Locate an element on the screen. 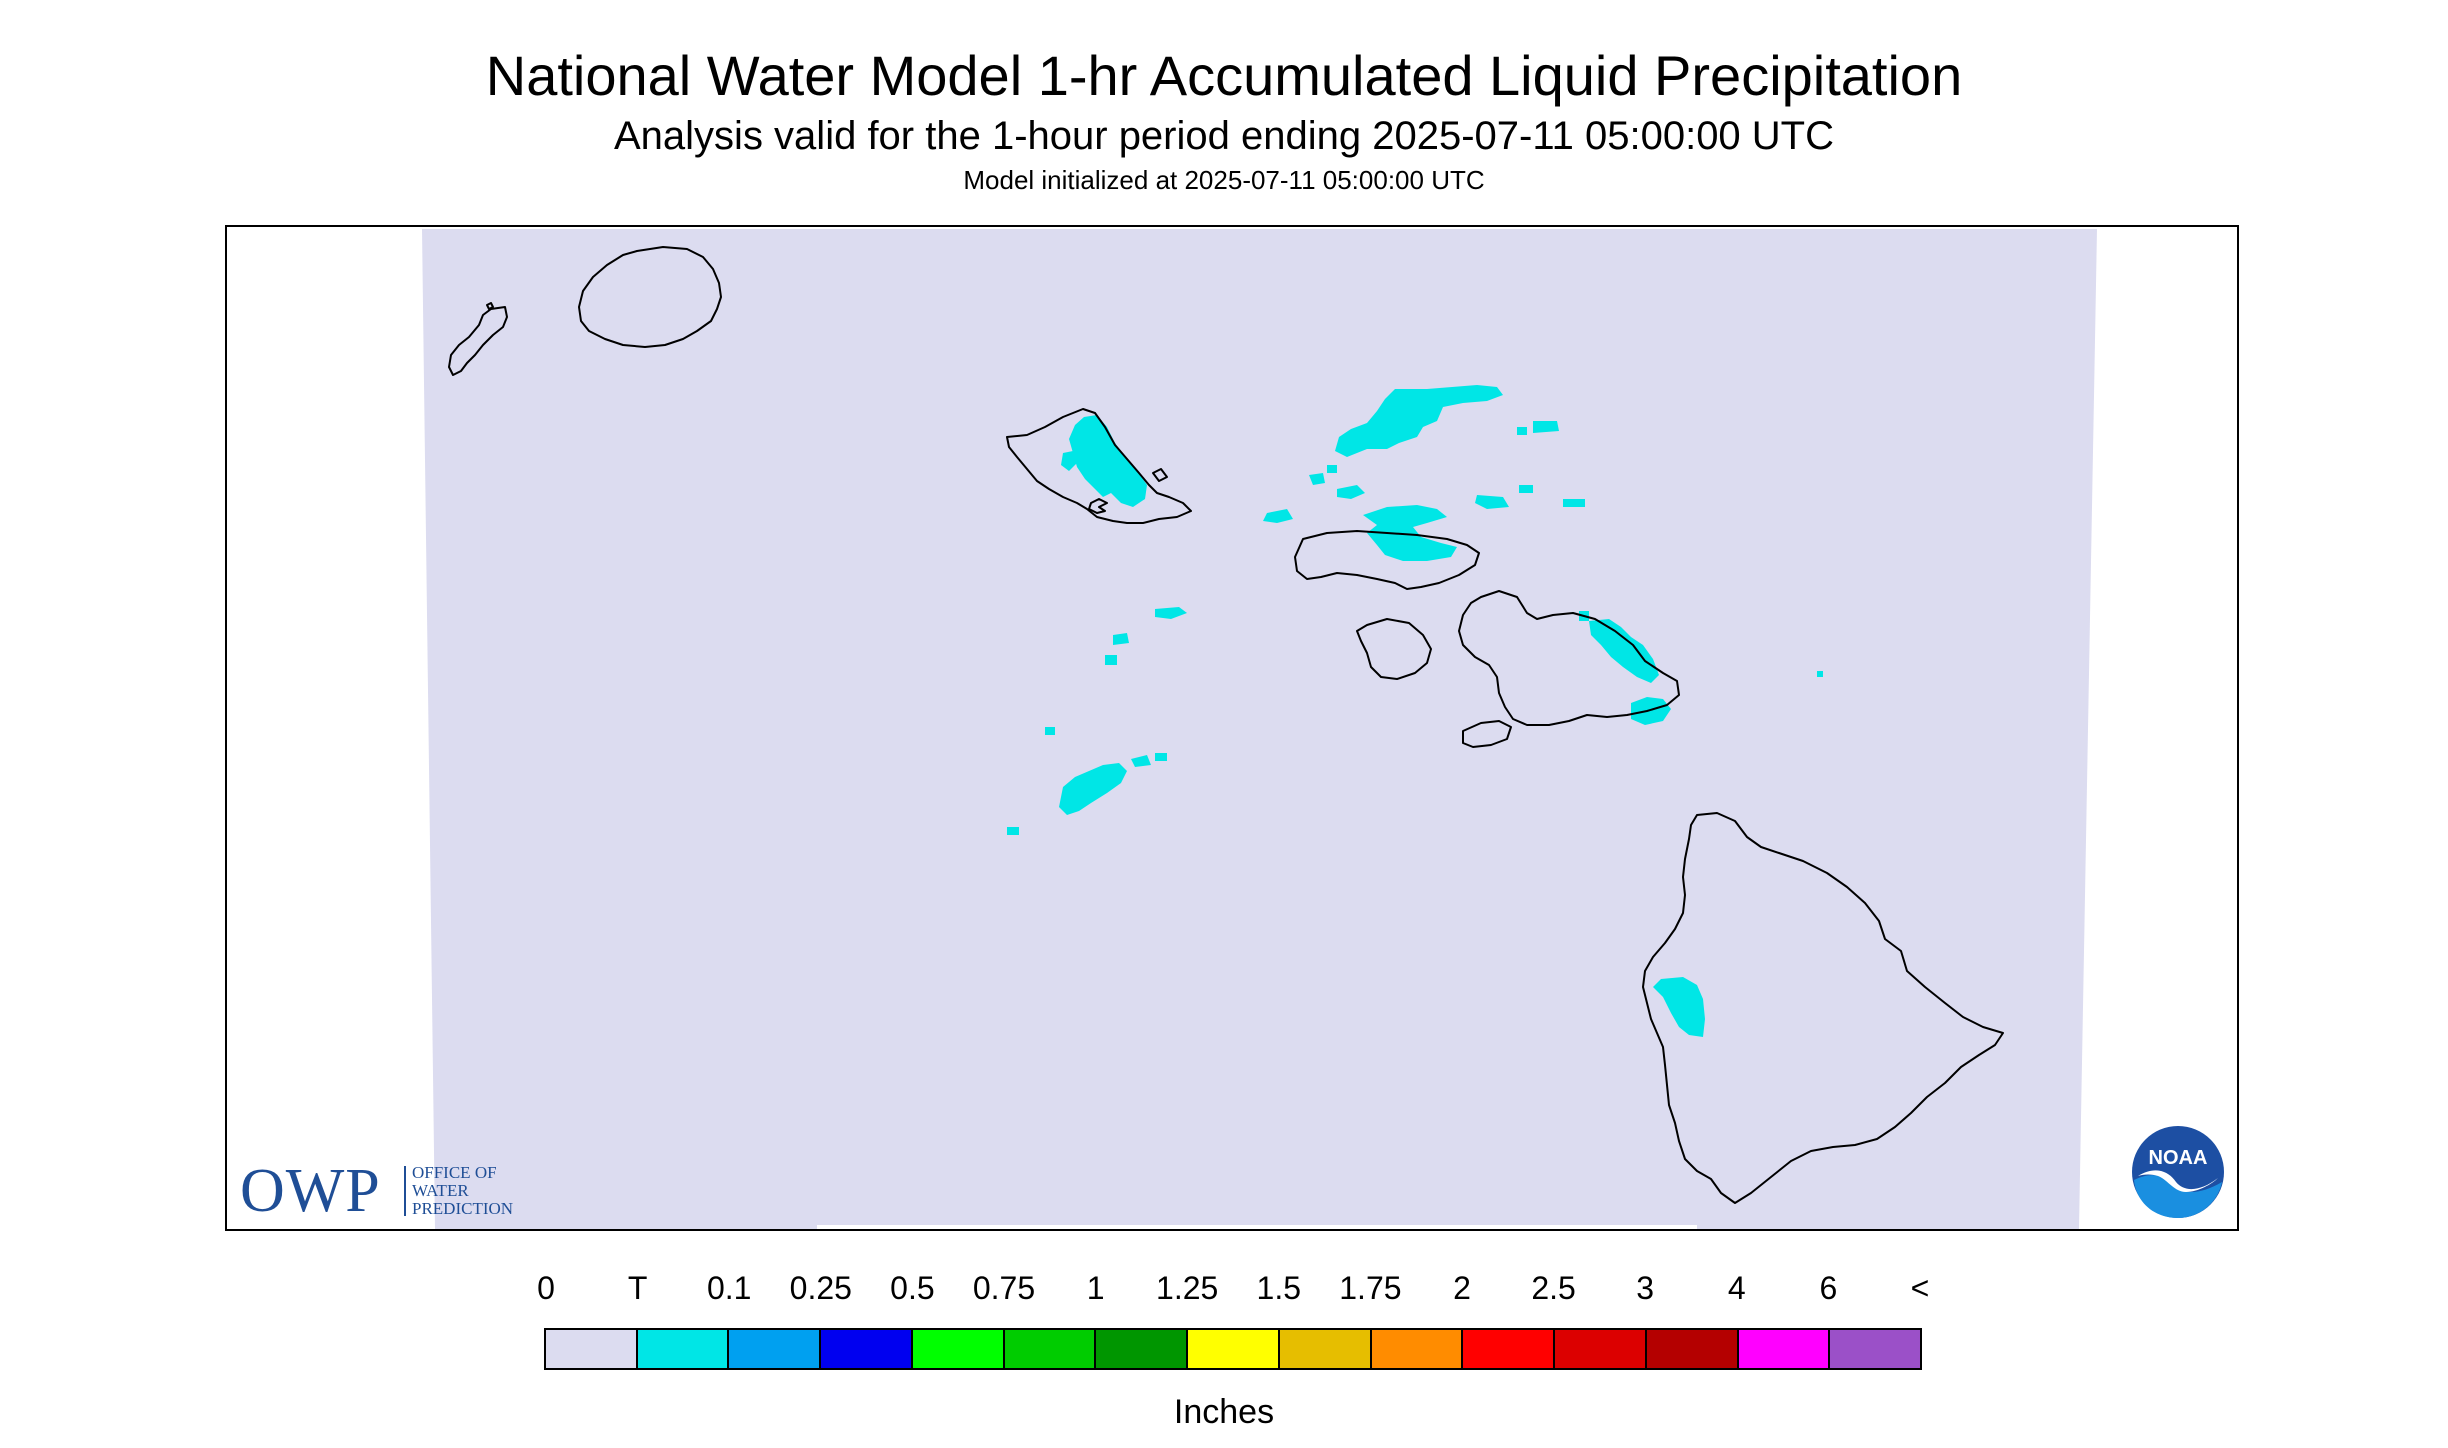 The width and height of the screenshot is (2448, 1448). noaa-text: NOAA is located at coordinates (2178, 1158).